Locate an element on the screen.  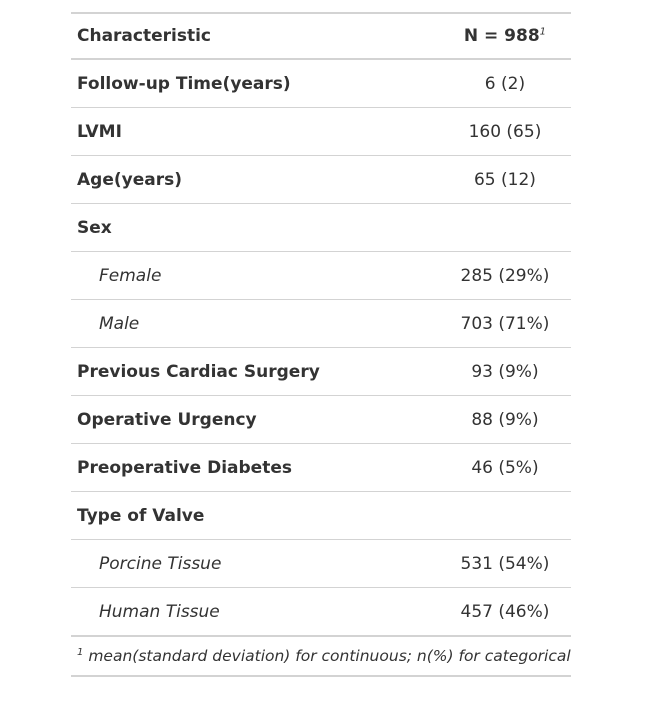
row-value: 88 (9%) is located at coordinates (492, 419).